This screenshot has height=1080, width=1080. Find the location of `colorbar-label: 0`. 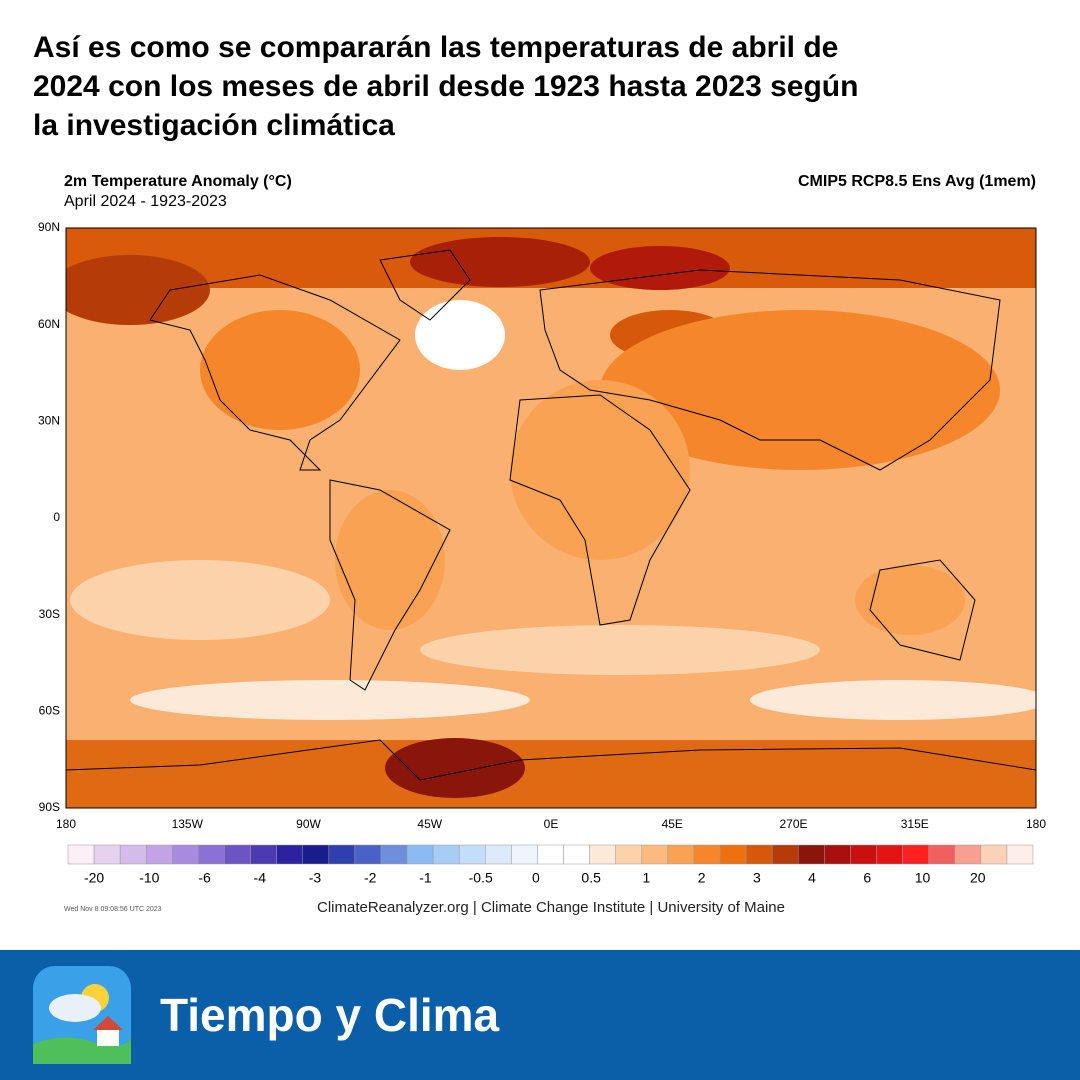

colorbar-label: 0 is located at coordinates (536, 878).